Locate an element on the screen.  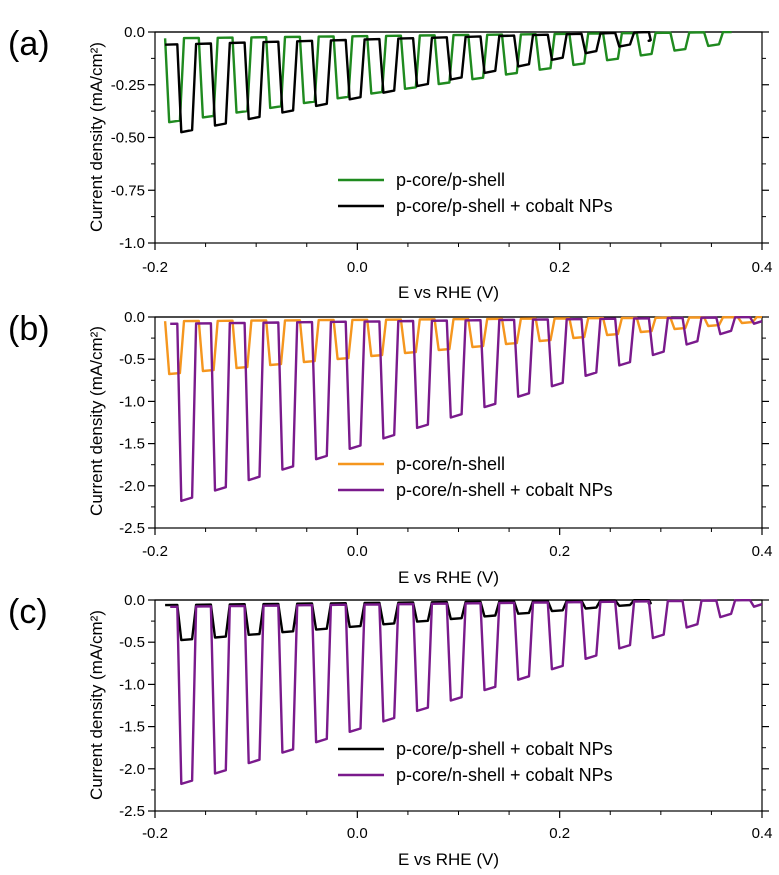
legend-label-0: p-core/p-shell + cobalt NPs is located at coordinates (504, 749).